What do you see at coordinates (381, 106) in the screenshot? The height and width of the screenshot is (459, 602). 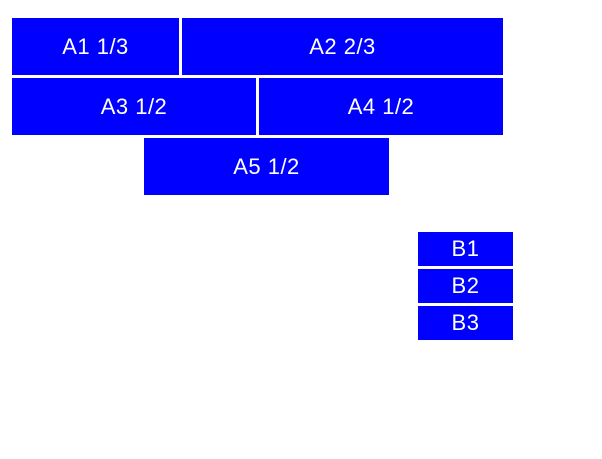 I see `box-a4: A4 1/2` at bounding box center [381, 106].